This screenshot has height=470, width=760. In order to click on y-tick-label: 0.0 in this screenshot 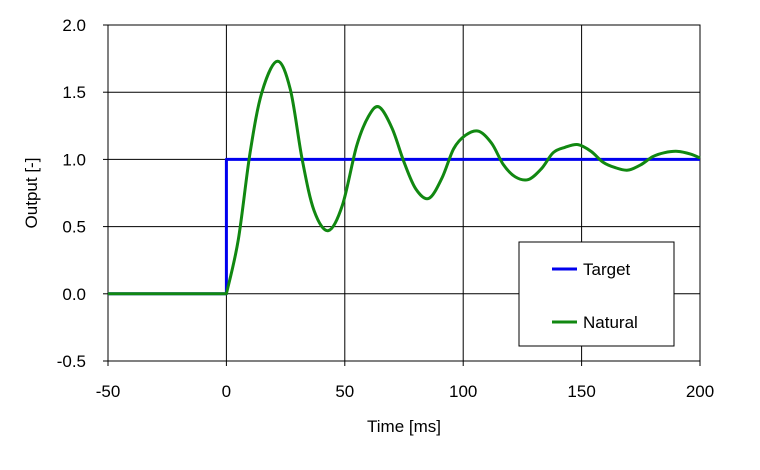, I will do `click(74, 294)`.